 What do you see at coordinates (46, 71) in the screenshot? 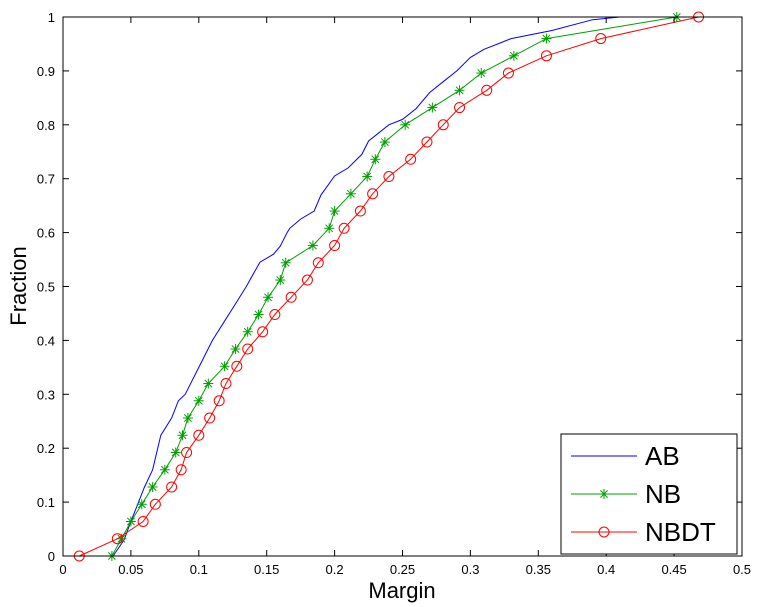
I see `y-tick-label: 0.9` at bounding box center [46, 71].